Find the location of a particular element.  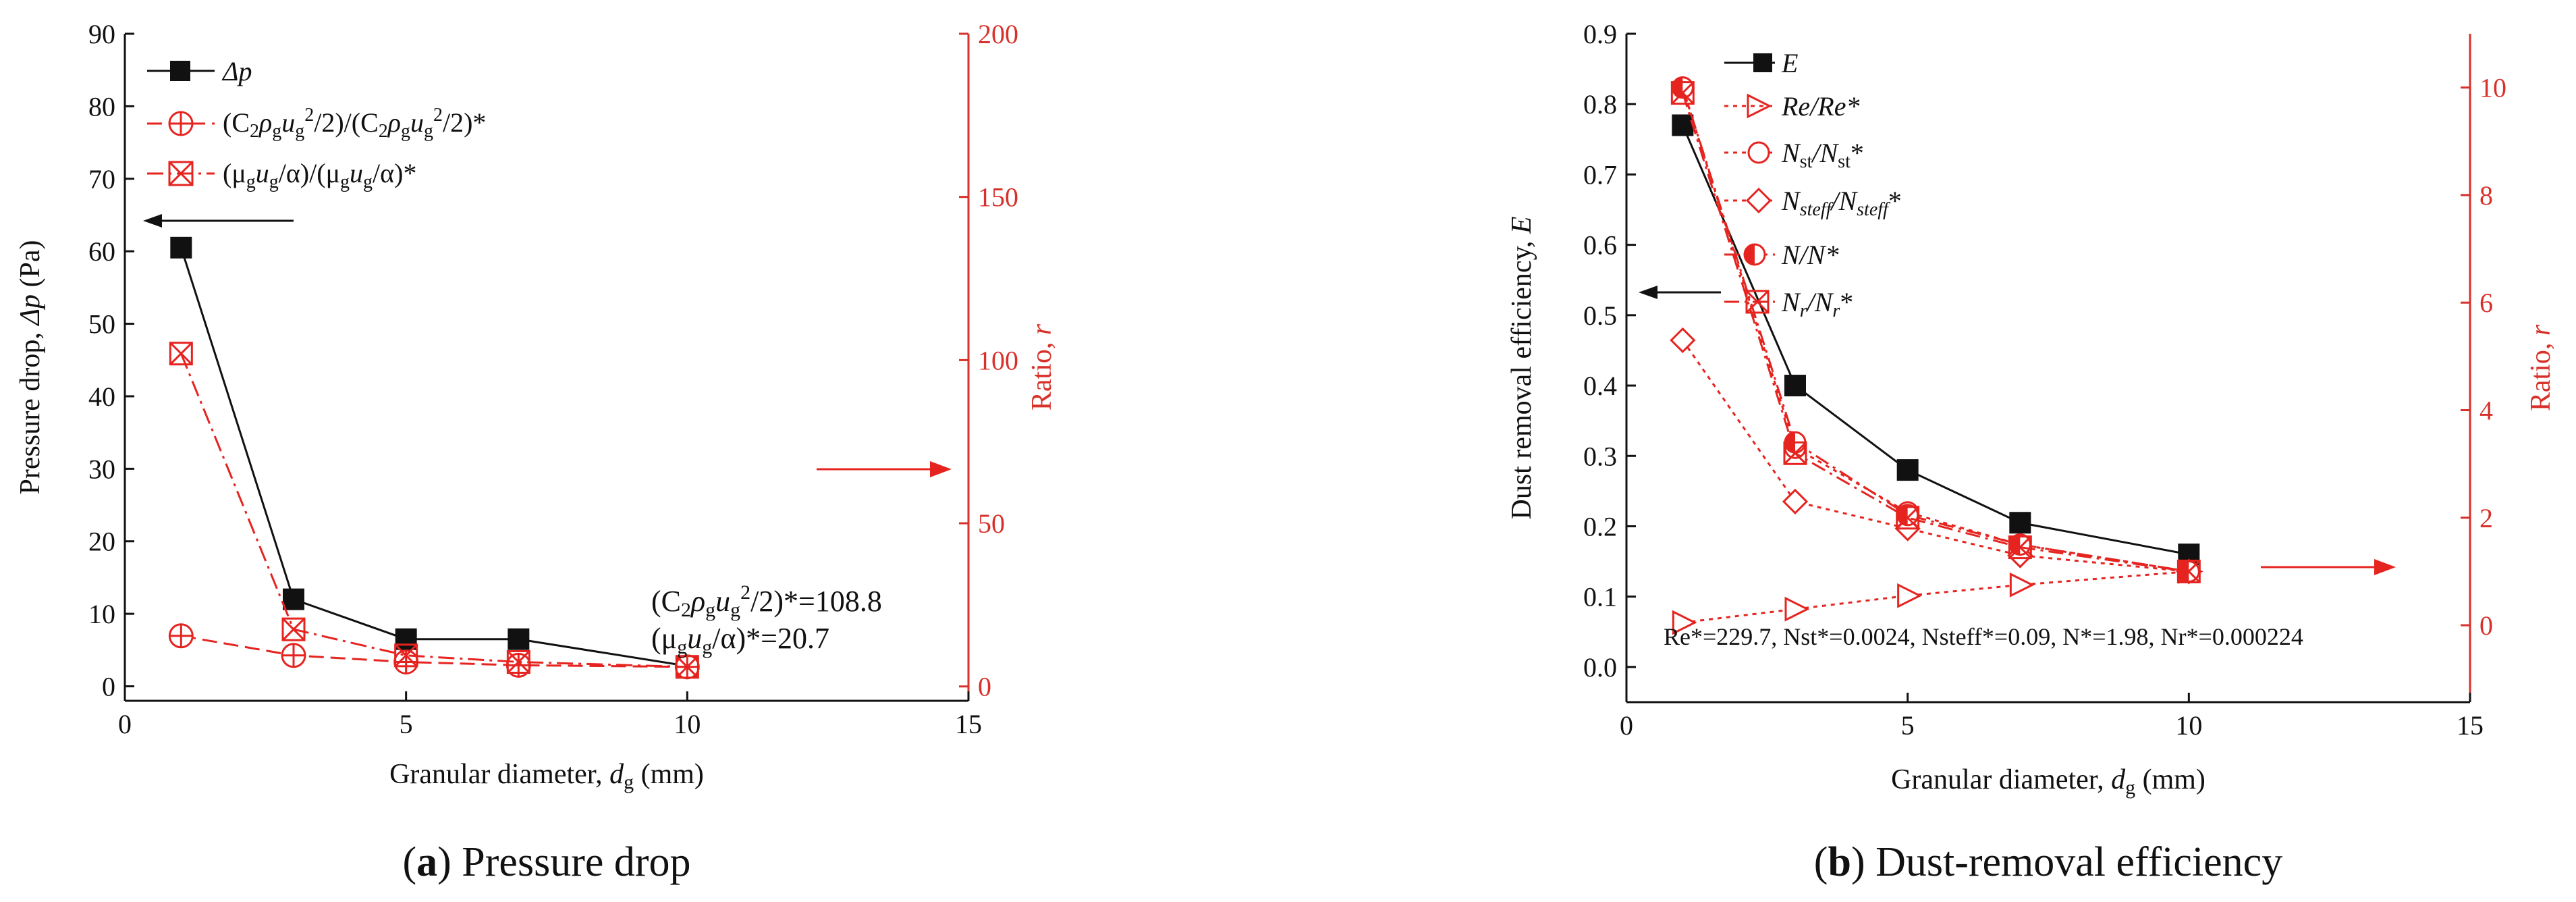

a-ytick-label: 50 is located at coordinates (101, 324).